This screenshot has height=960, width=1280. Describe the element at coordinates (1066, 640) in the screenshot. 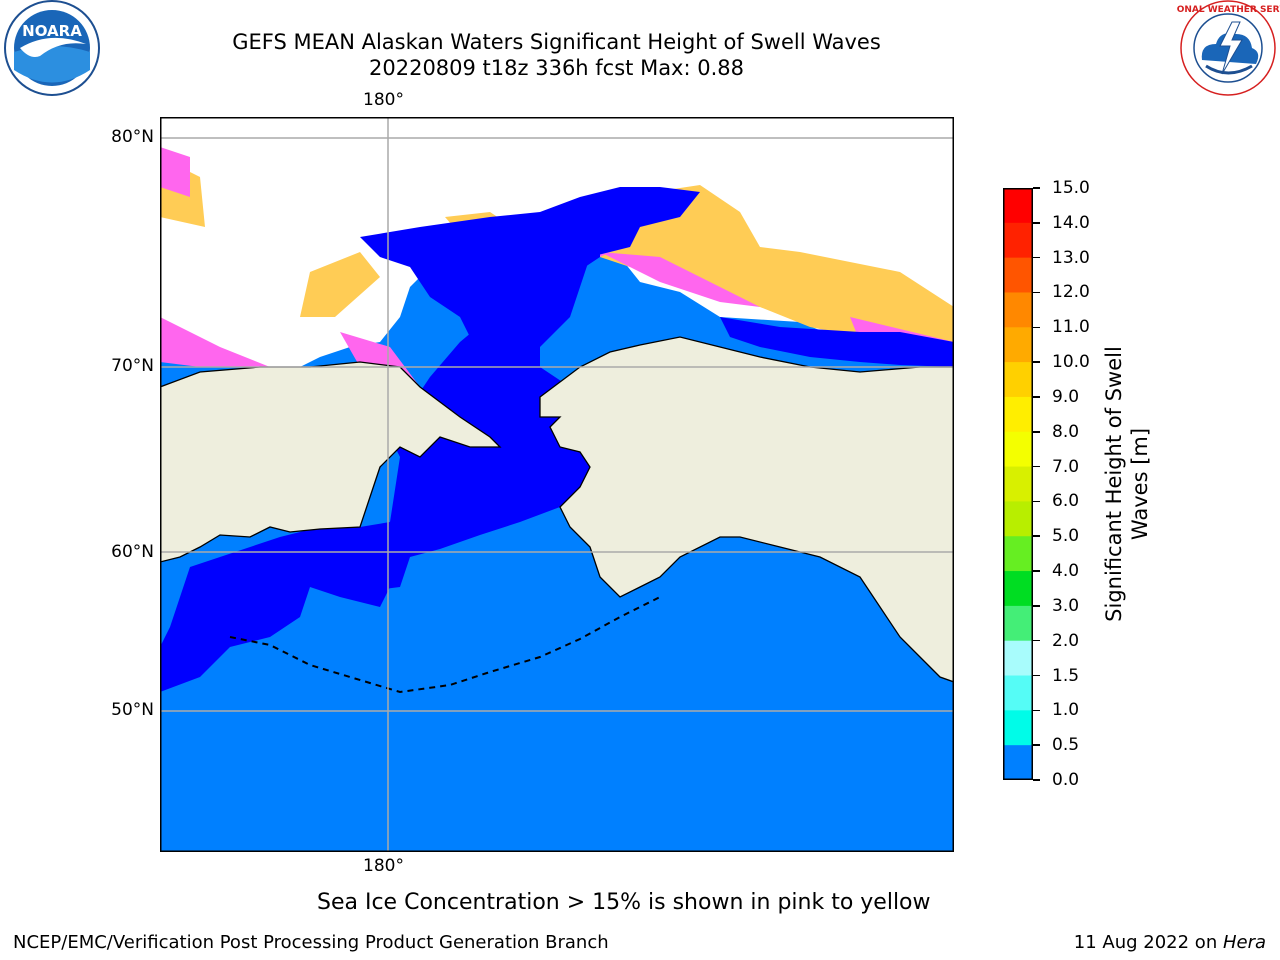

I see `colorbar-tick-label: 2.0` at that location.